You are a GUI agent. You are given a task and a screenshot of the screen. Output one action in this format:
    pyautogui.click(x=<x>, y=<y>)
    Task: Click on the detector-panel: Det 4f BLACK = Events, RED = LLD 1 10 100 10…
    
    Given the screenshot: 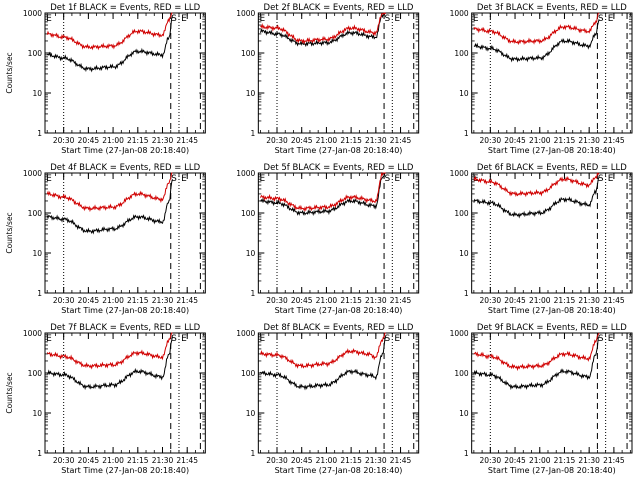 What is the action you would take?
    pyautogui.click(x=105, y=239)
    